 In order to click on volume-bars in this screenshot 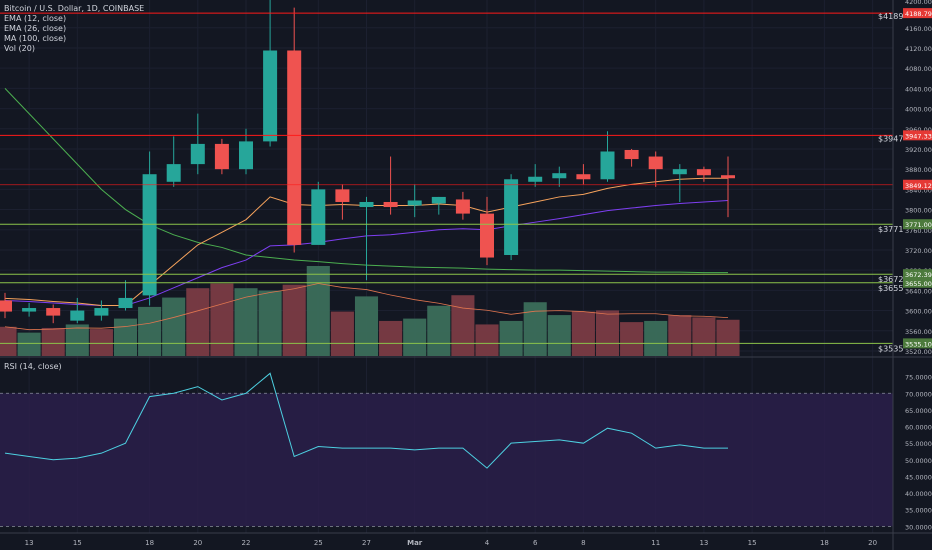, I will do `click(370, 311)`.